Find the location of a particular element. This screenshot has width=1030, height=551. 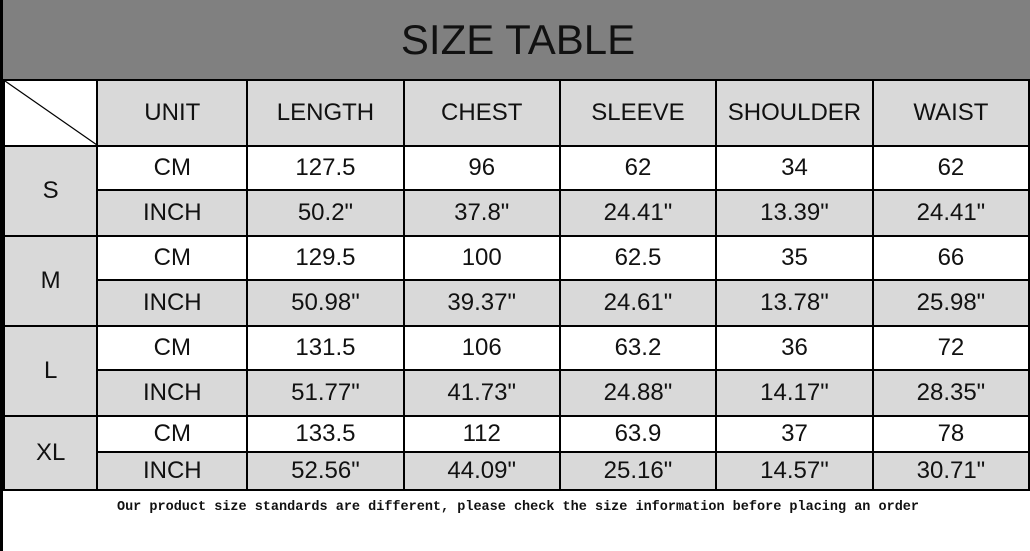

value-cell: 35 is located at coordinates (794, 258).